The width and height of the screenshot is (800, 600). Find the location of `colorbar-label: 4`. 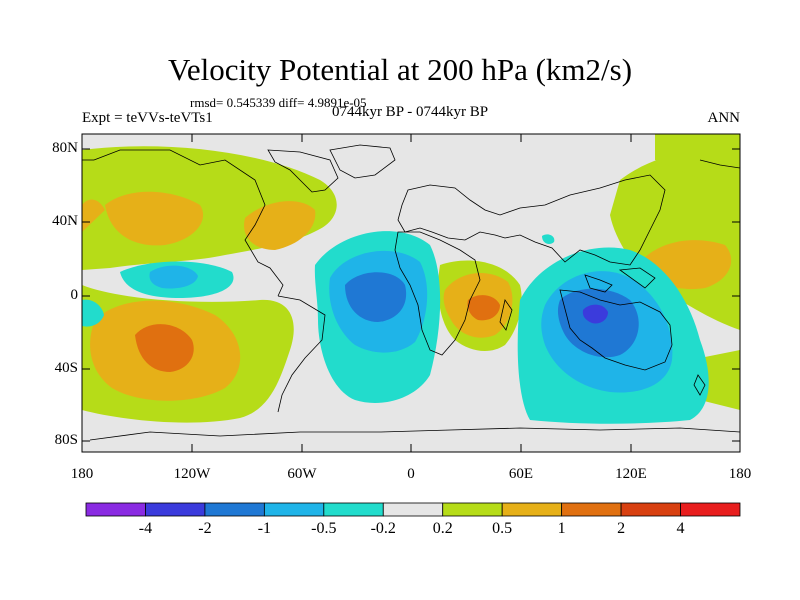

colorbar-label: 4 is located at coordinates (680, 528).